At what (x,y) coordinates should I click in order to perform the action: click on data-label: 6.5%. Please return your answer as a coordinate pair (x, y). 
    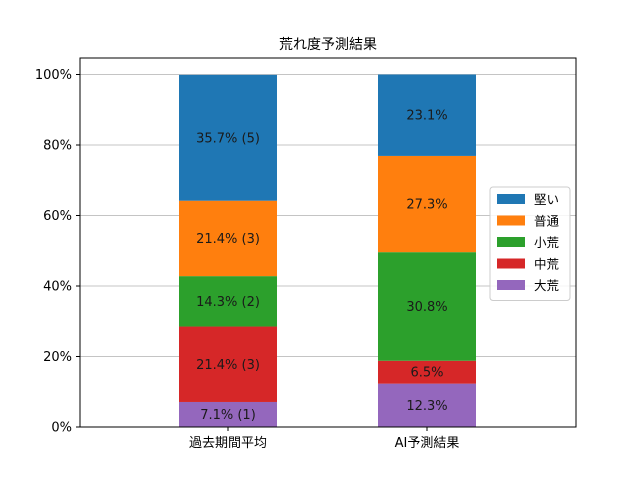
    Looking at the image, I should click on (426, 373).